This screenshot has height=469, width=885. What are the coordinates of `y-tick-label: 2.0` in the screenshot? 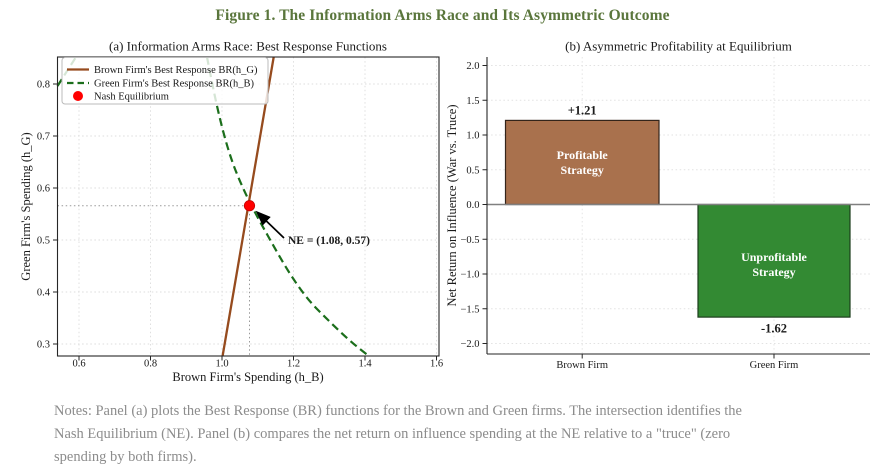 It's located at (472, 66).